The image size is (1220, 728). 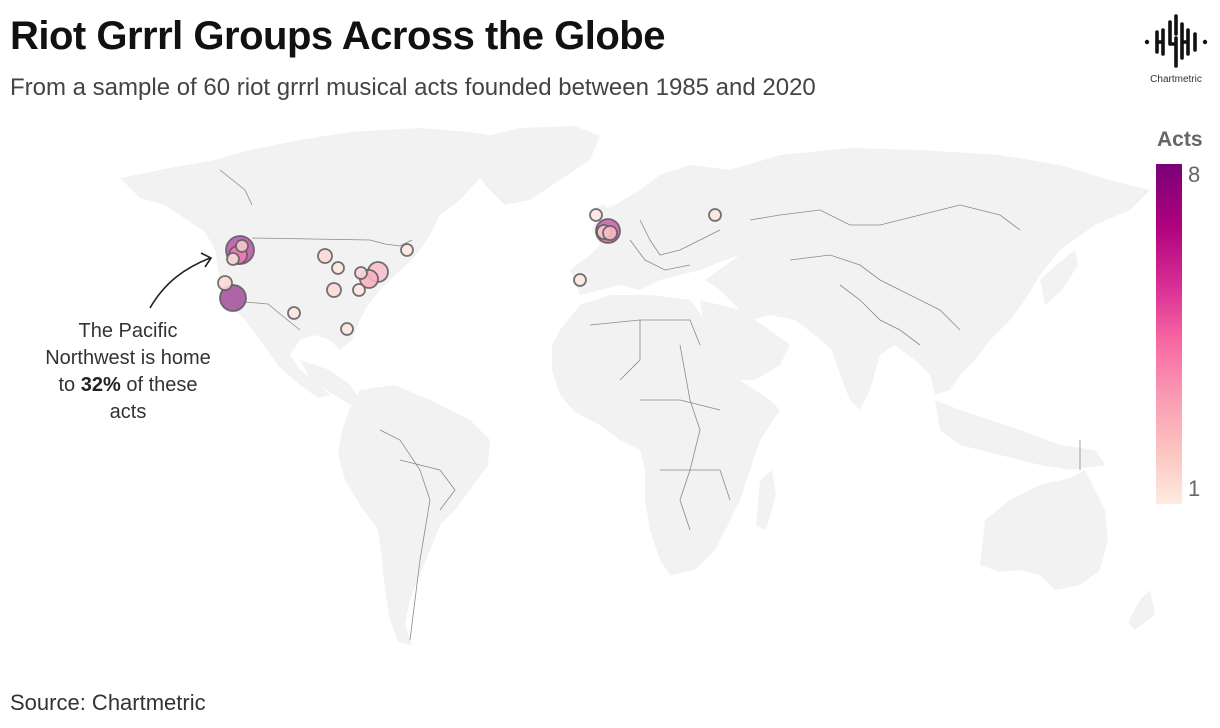 What do you see at coordinates (233, 298) in the screenshot?
I see `map-bubble: California (San Francisco/LA): 6` at bounding box center [233, 298].